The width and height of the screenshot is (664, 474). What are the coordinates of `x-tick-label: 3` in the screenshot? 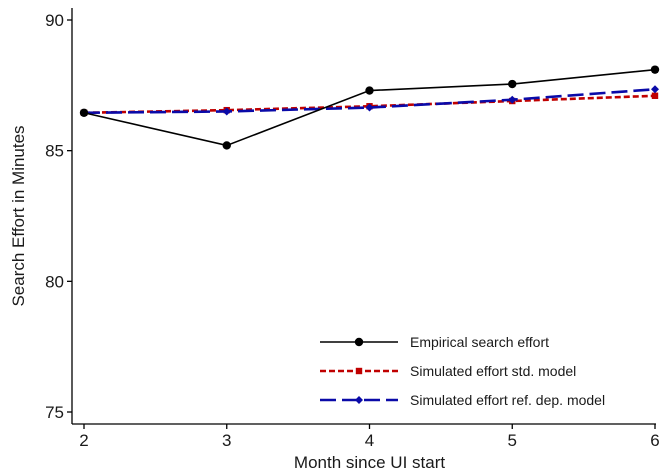 It's located at (226, 440).